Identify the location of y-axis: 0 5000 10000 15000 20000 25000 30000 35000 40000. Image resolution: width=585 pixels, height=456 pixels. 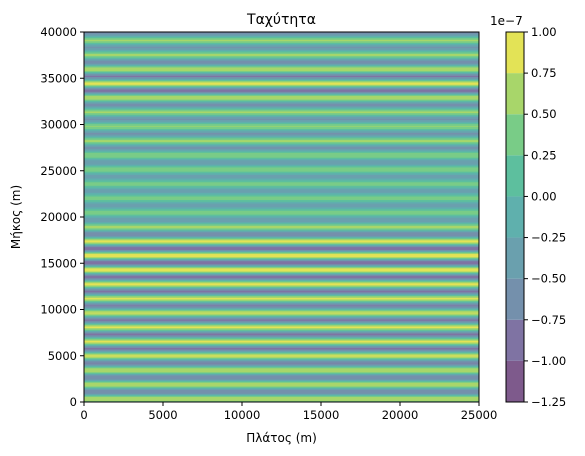
(62, 217).